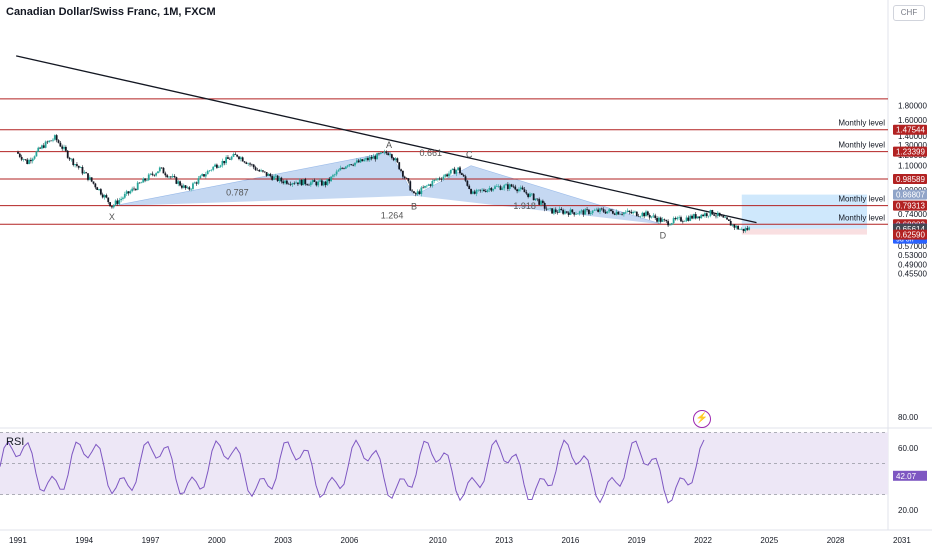 The width and height of the screenshot is (932, 550). I want to click on chart-title: Canadian Dollar/Swiss Franc, 1M, FXCM, so click(111, 12).